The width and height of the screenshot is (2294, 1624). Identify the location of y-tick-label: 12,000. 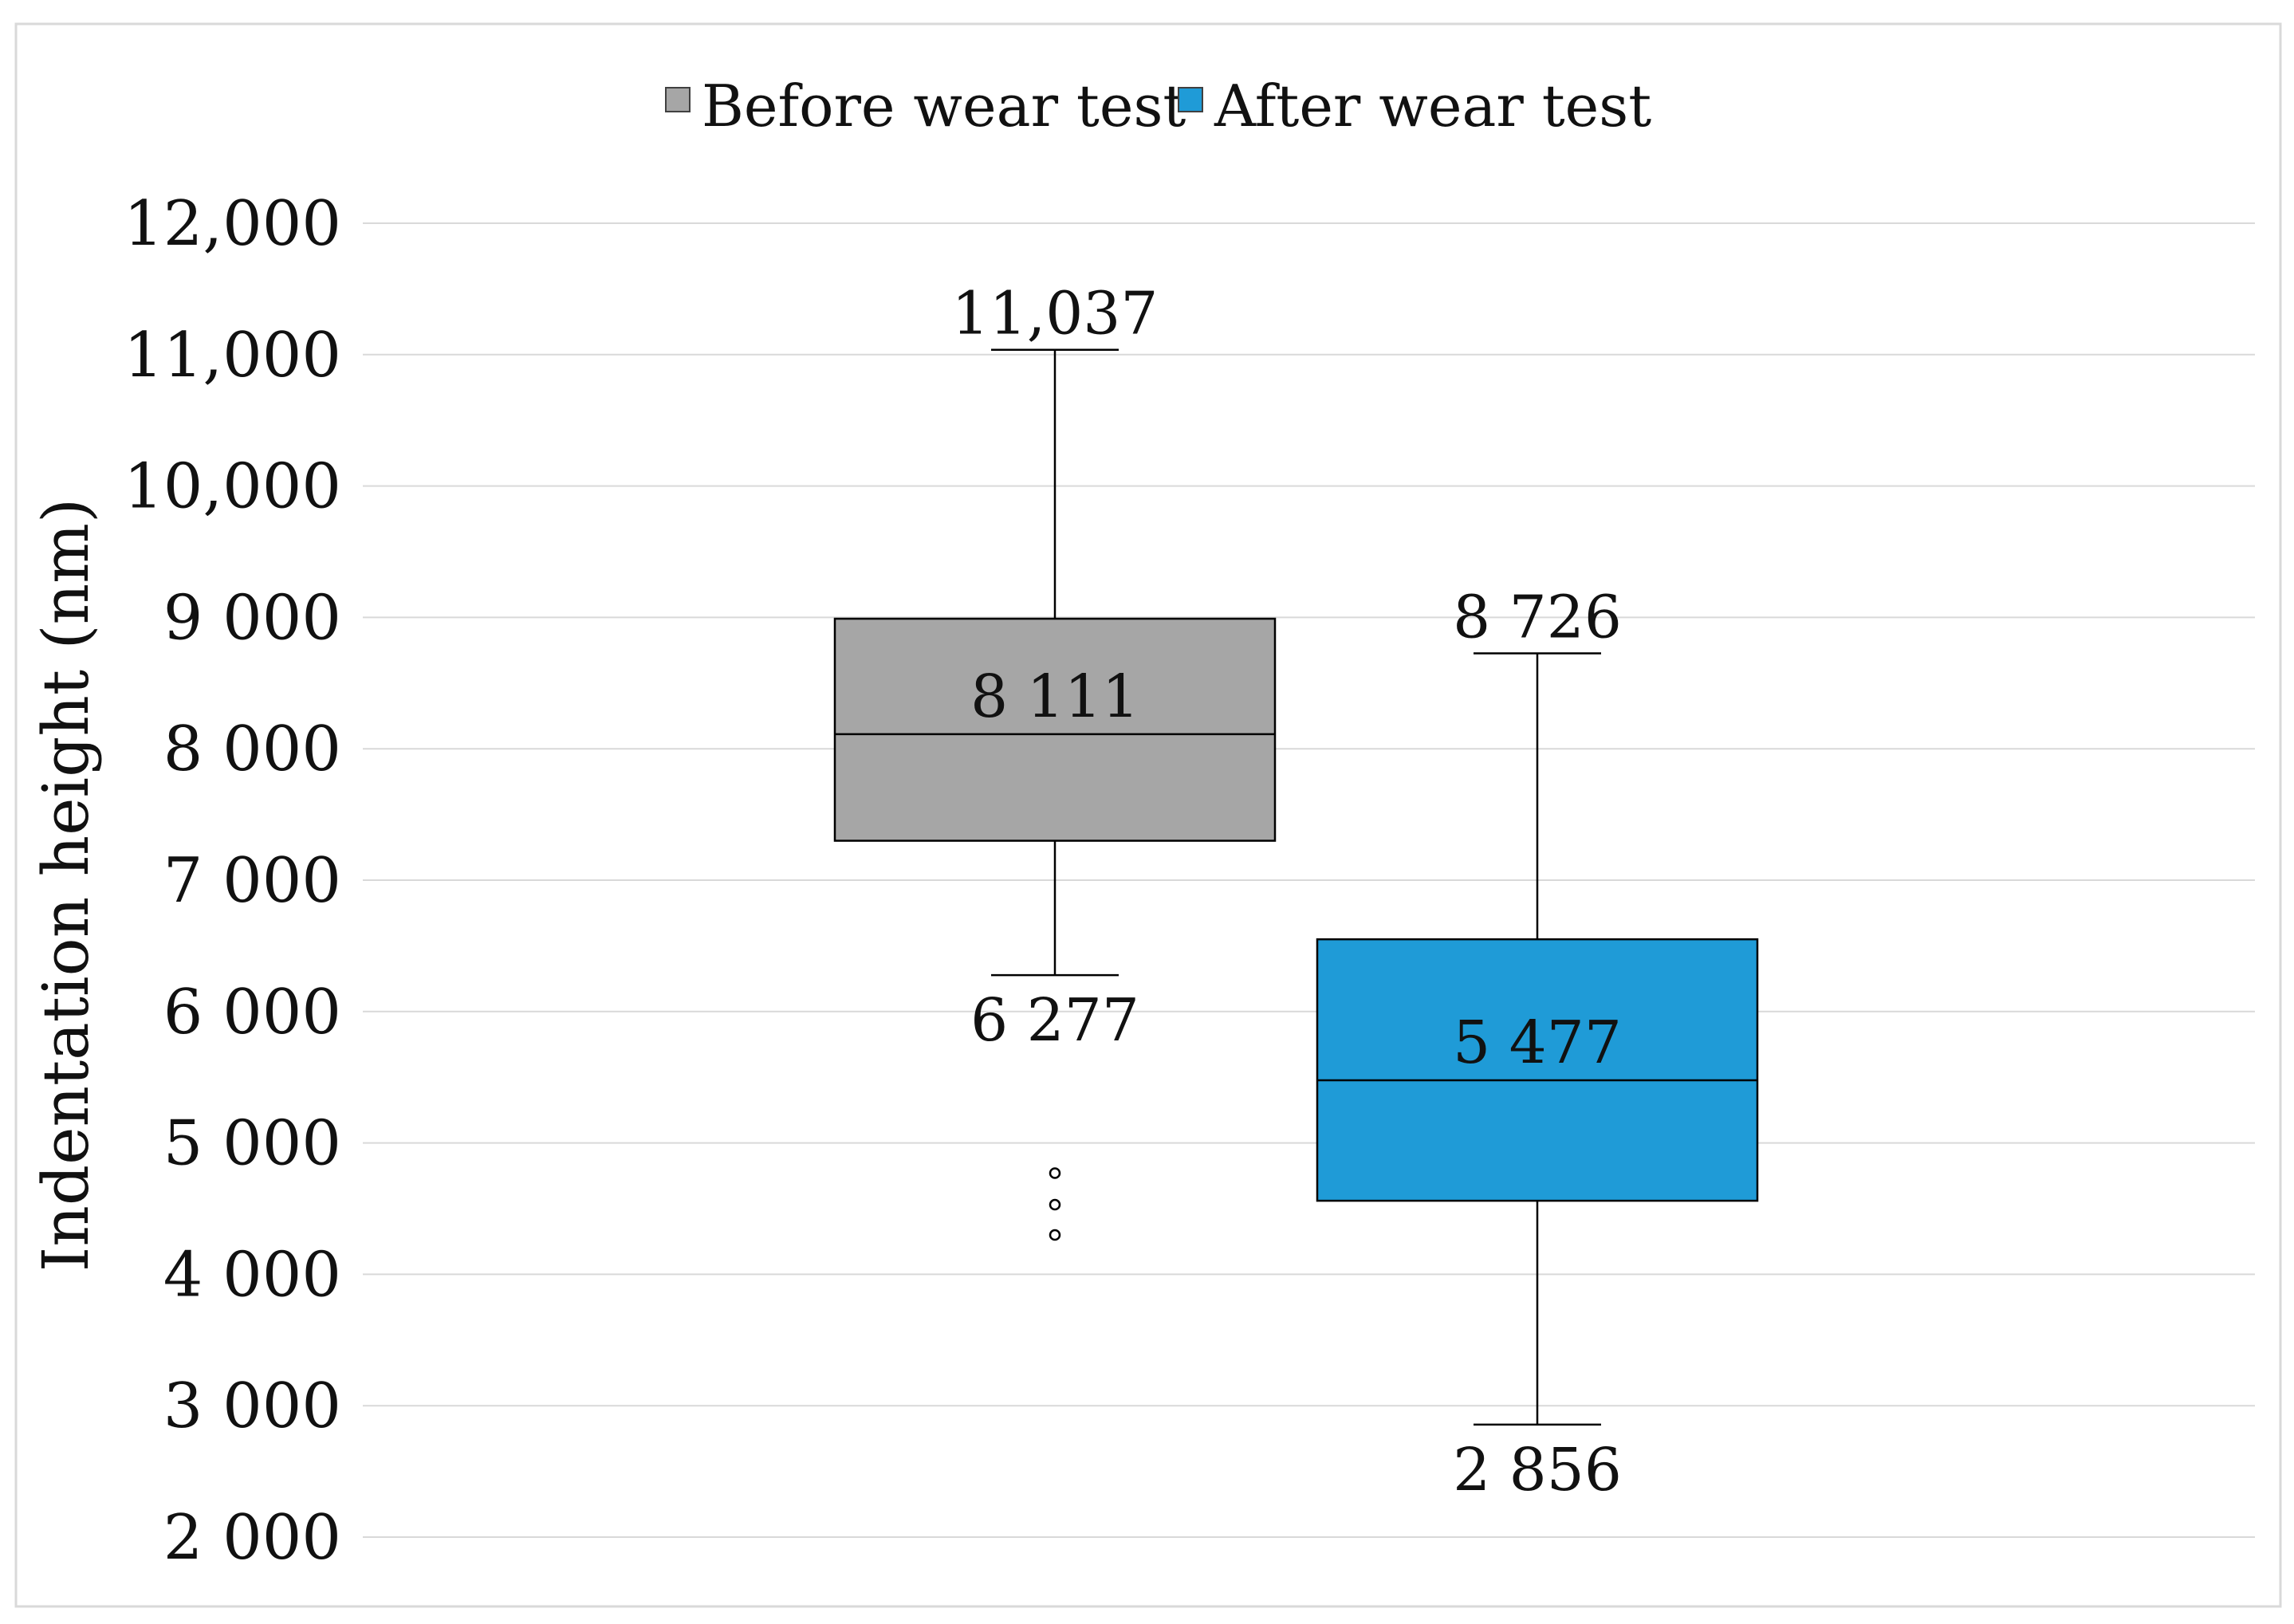
(232, 224).